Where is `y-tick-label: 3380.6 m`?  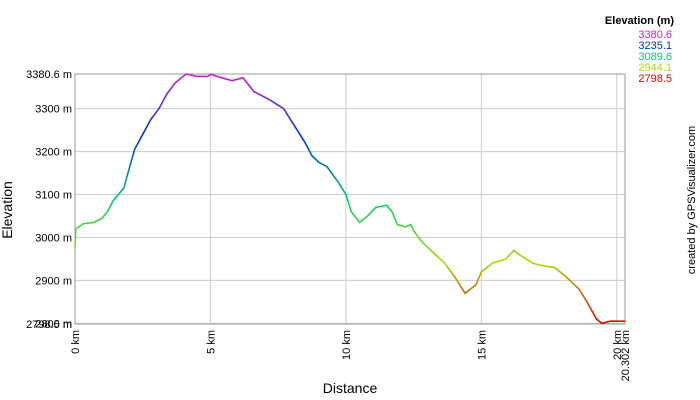 y-tick-label: 3380.6 m is located at coordinates (49, 75).